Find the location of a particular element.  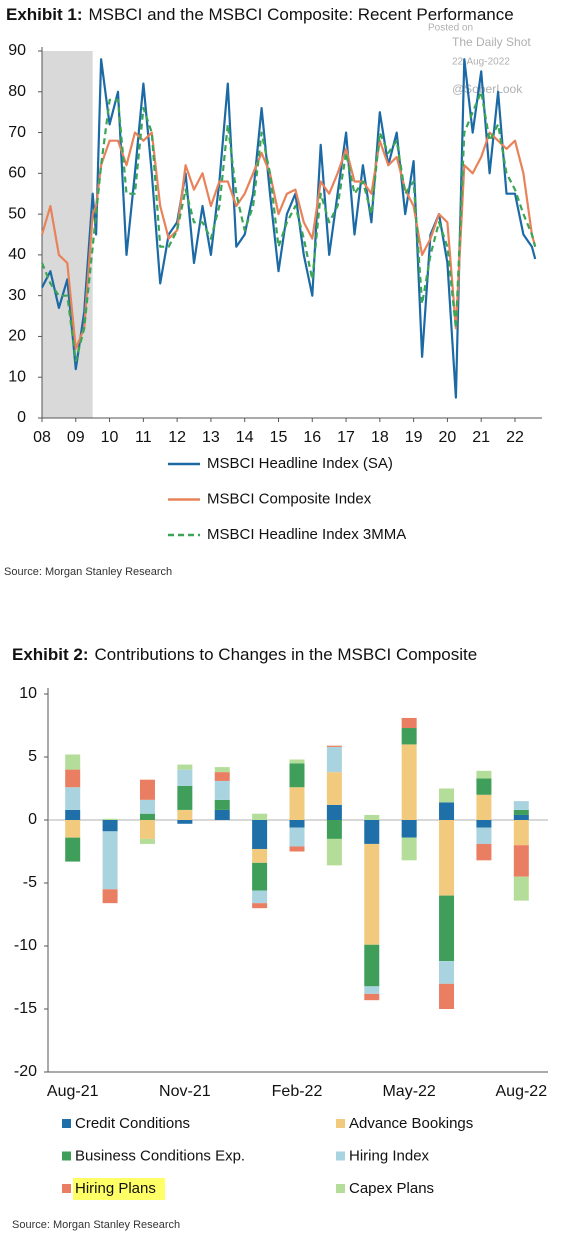

x-tick-label: 21 is located at coordinates (481, 437).